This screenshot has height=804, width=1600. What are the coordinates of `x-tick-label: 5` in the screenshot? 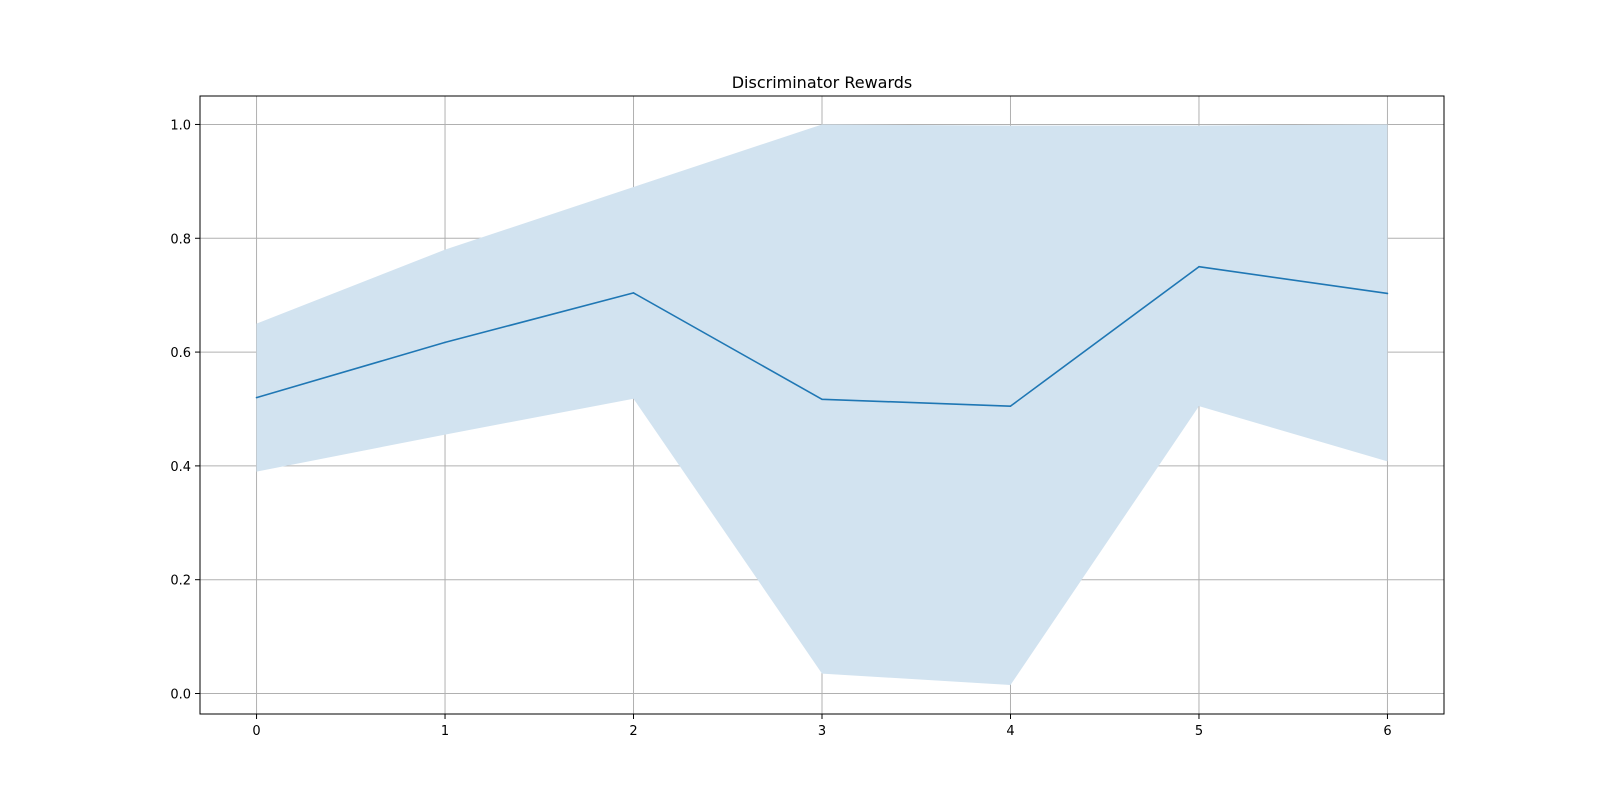 It's located at (1199, 731).